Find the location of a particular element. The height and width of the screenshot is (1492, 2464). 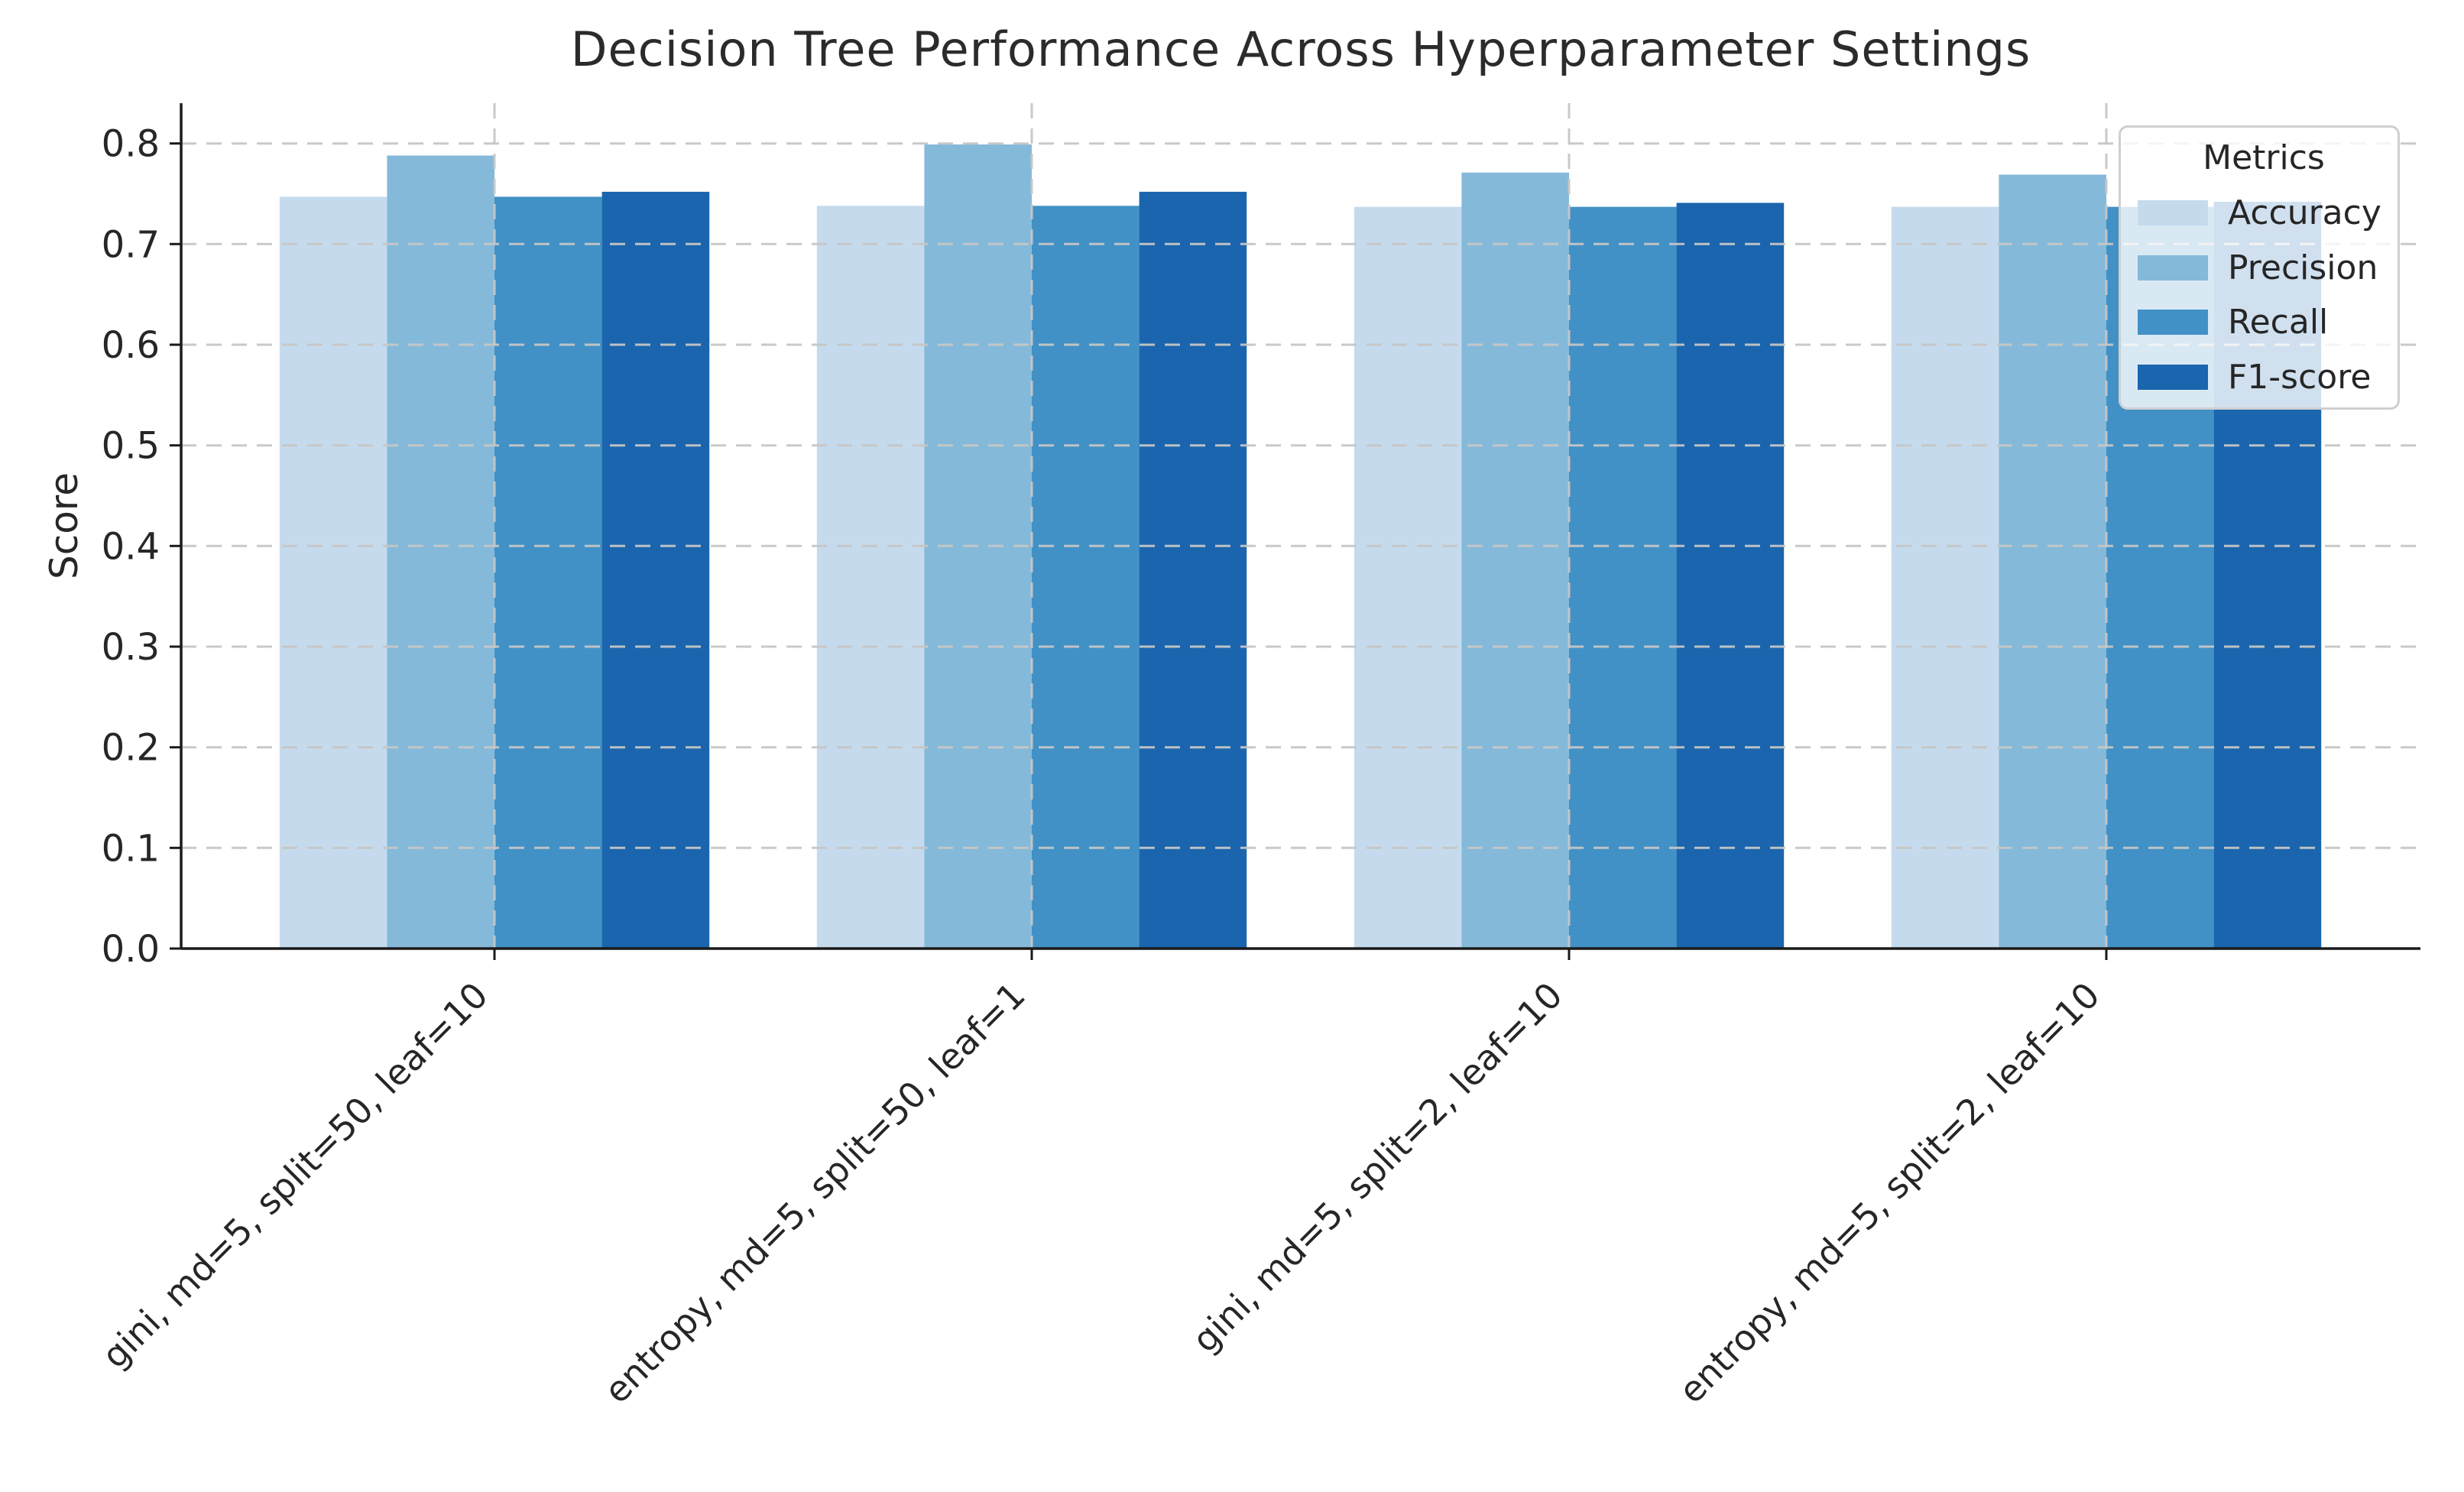

legend-row: Precision is located at coordinates (2264, 267).